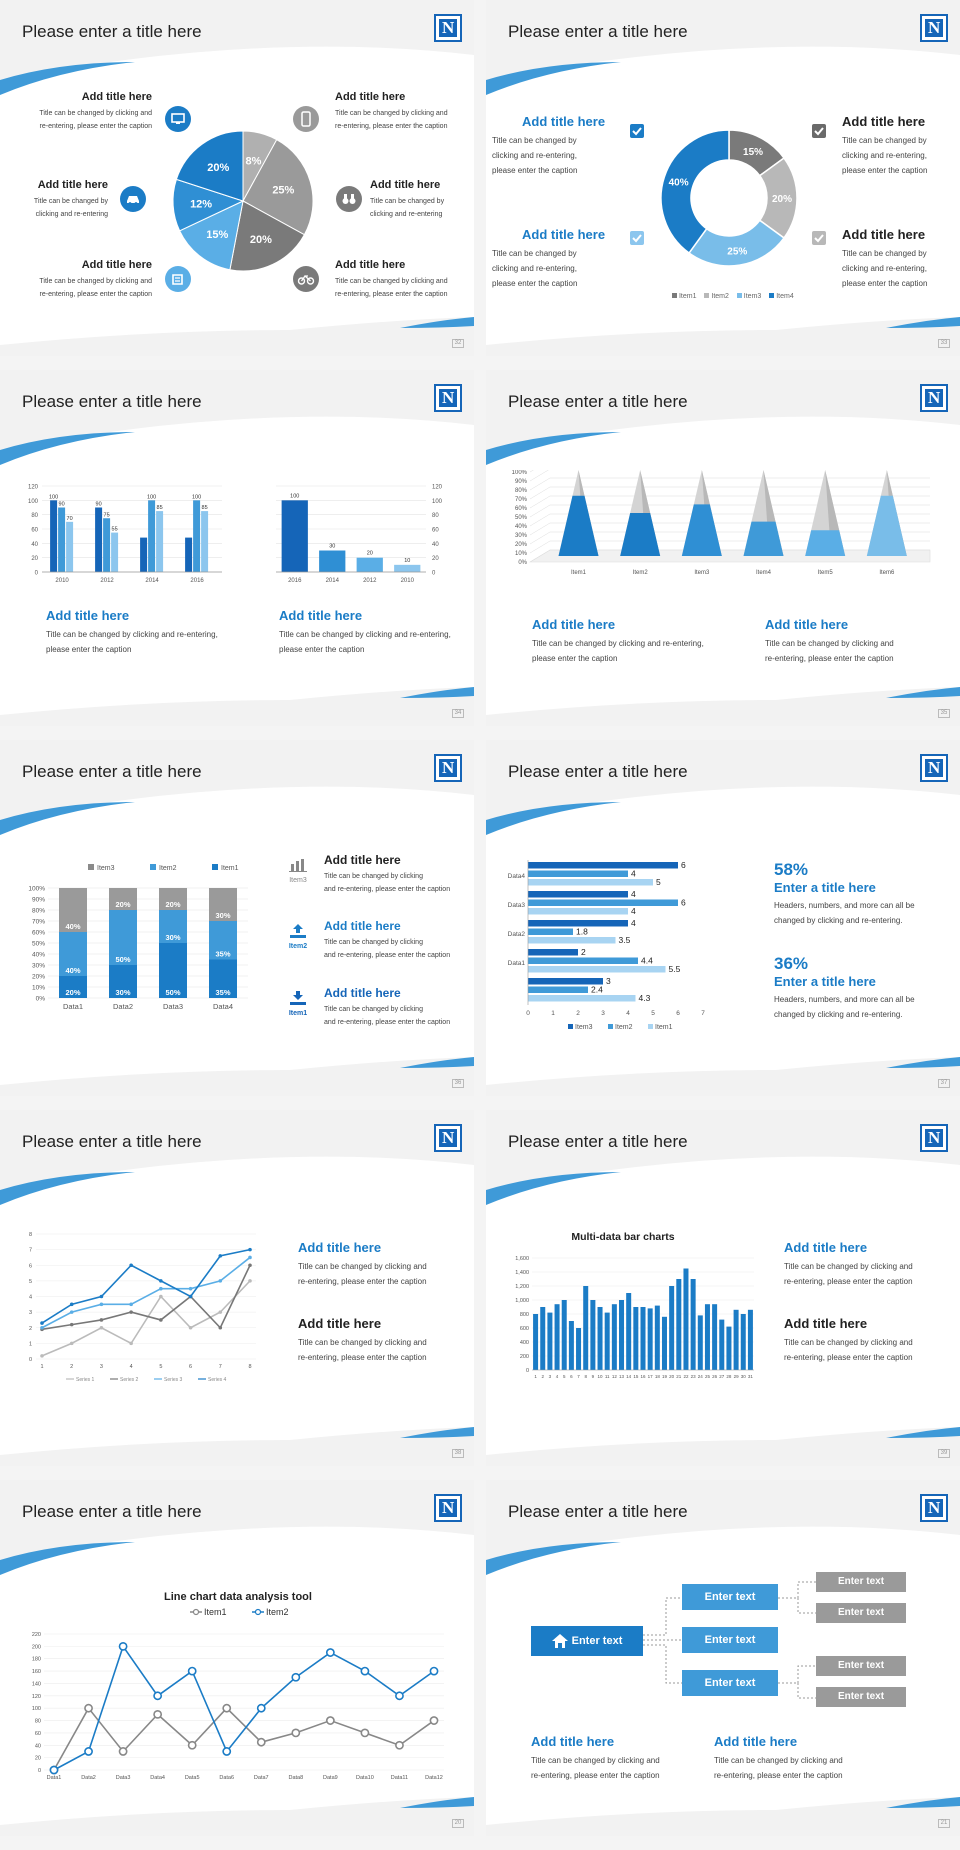  What do you see at coordinates (587, 1641) in the screenshot?
I see `root-node: Enter text` at bounding box center [587, 1641].